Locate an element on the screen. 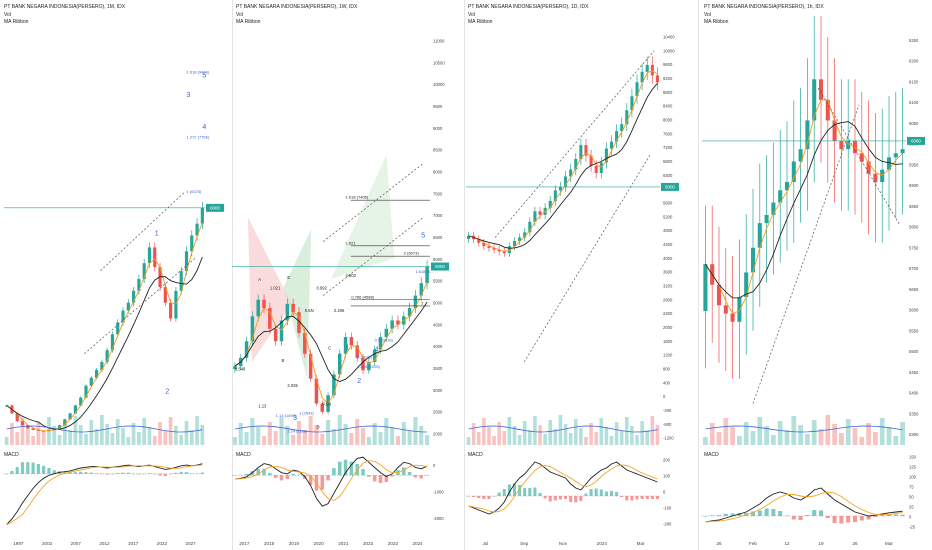  pattern-label: 2.406 is located at coordinates (339, 310).